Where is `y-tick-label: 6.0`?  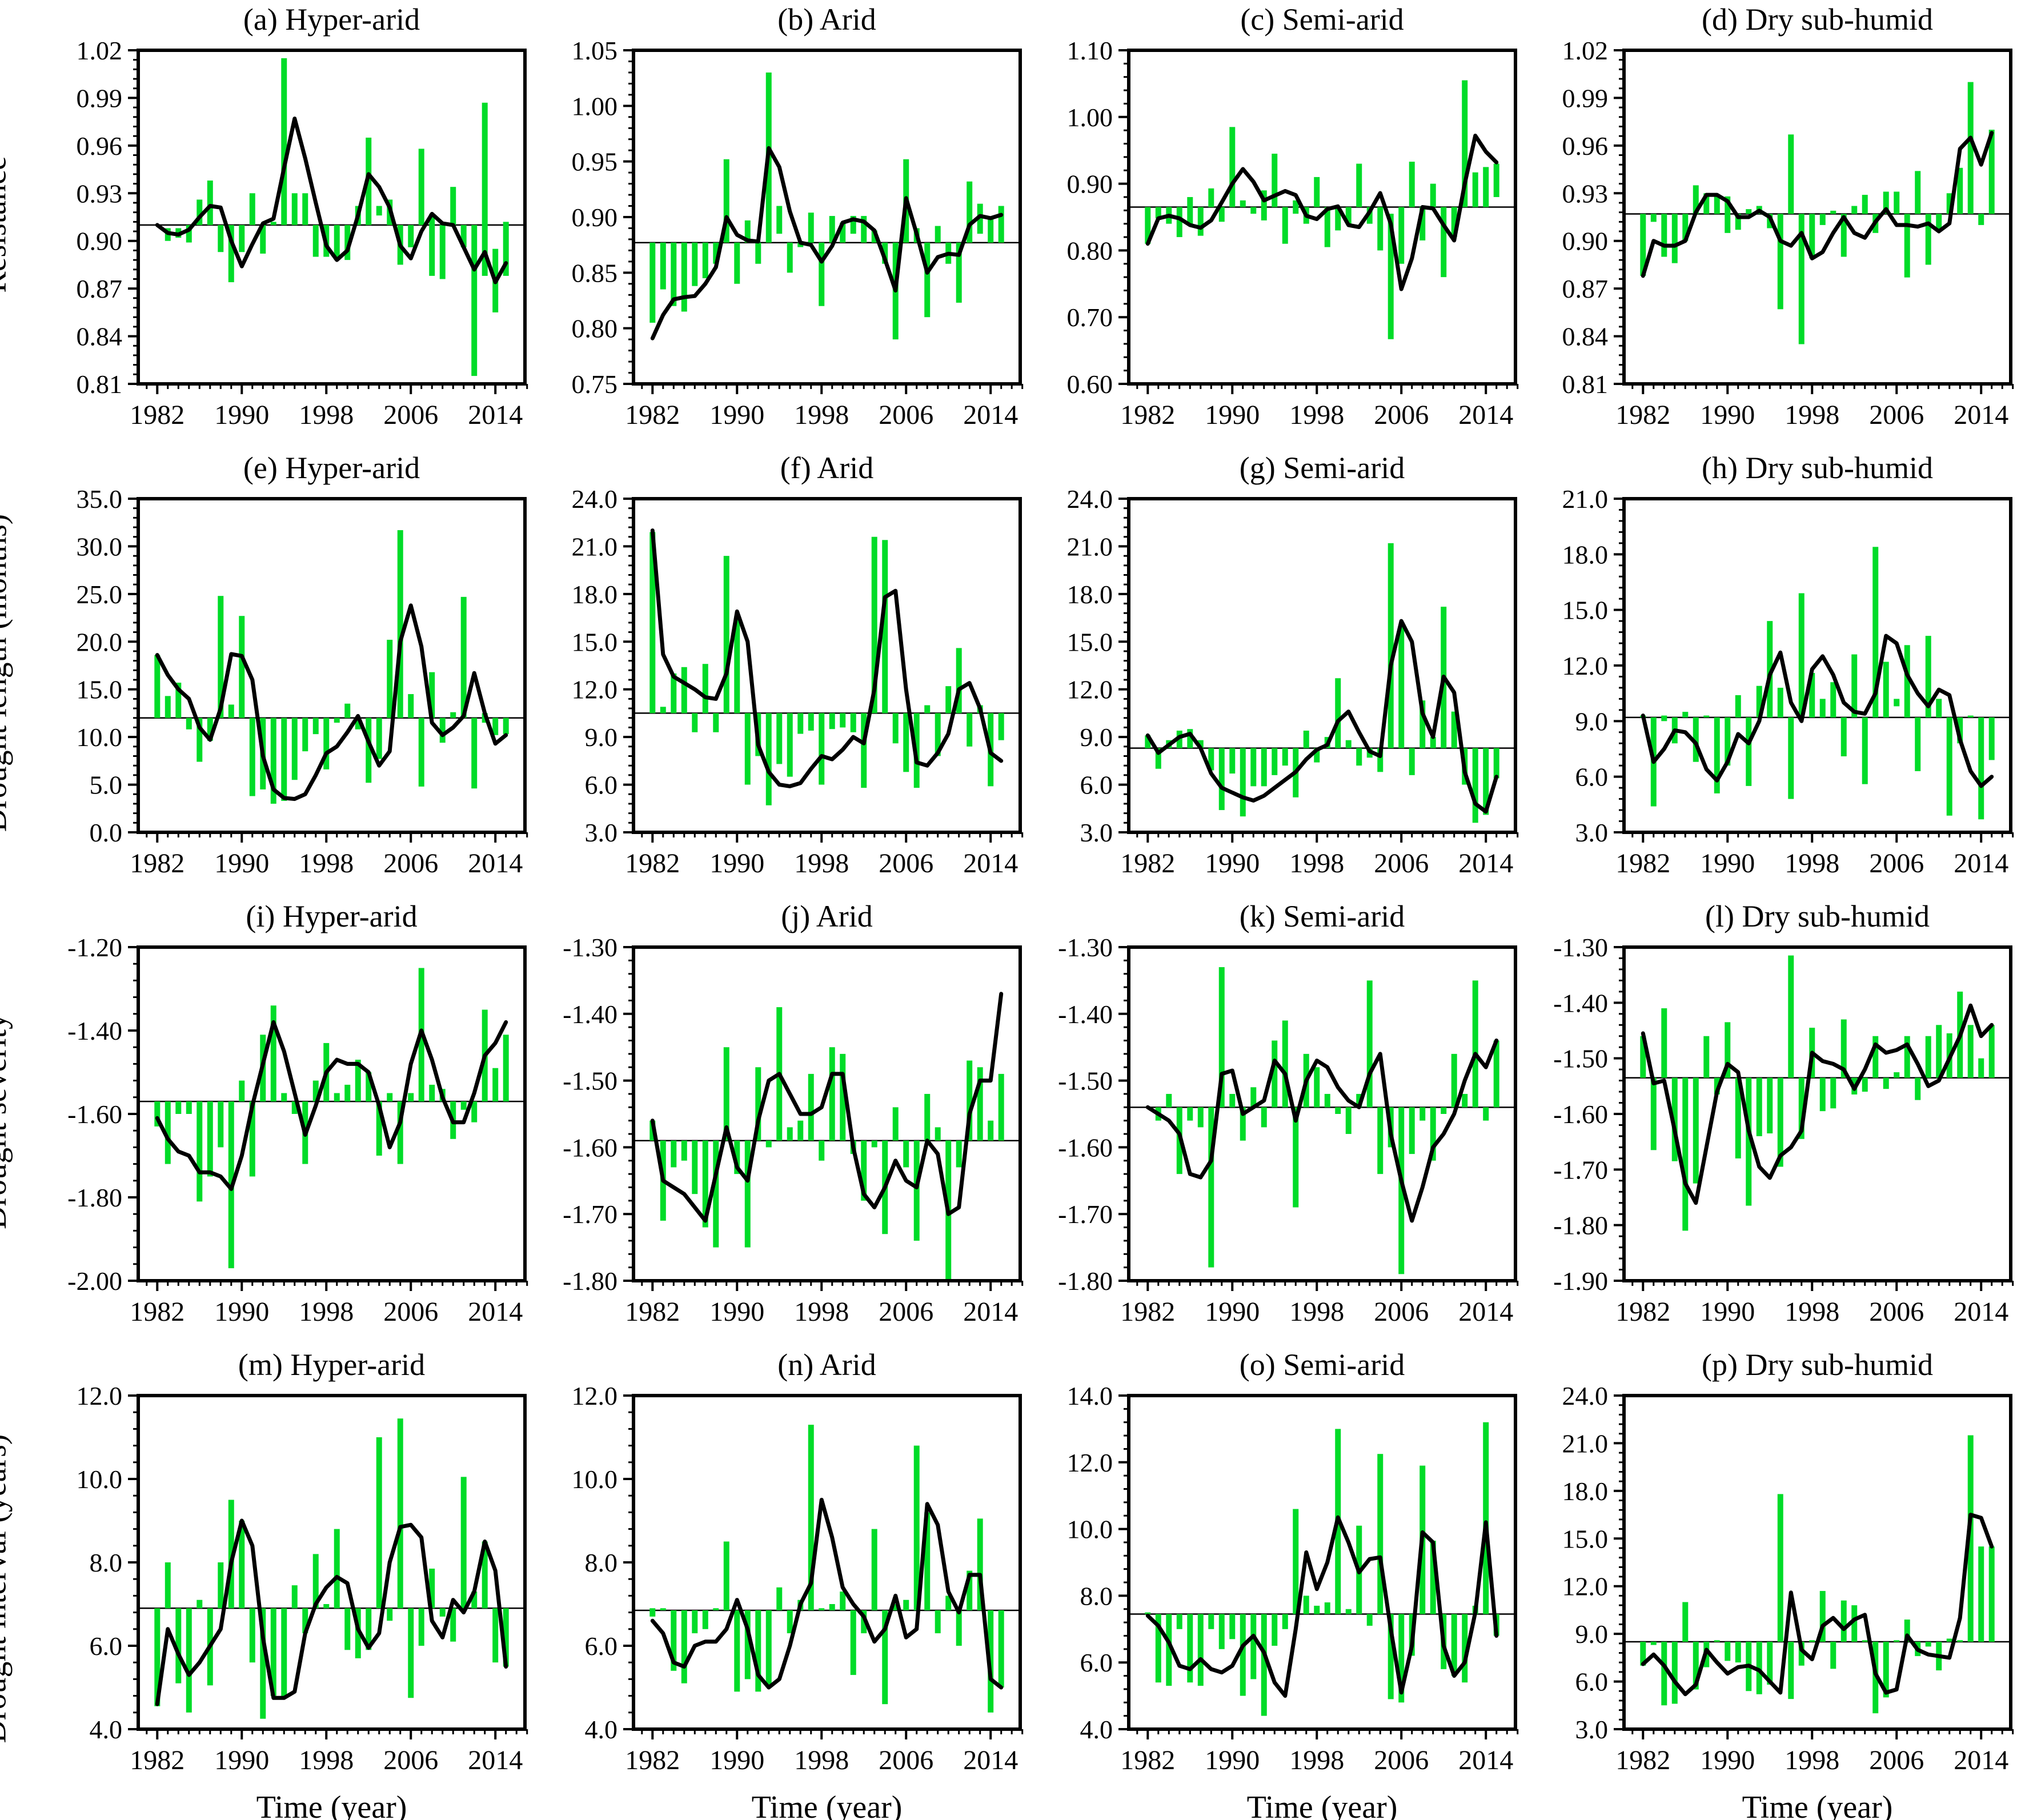
y-tick-label: 6.0 is located at coordinates (601, 1646).